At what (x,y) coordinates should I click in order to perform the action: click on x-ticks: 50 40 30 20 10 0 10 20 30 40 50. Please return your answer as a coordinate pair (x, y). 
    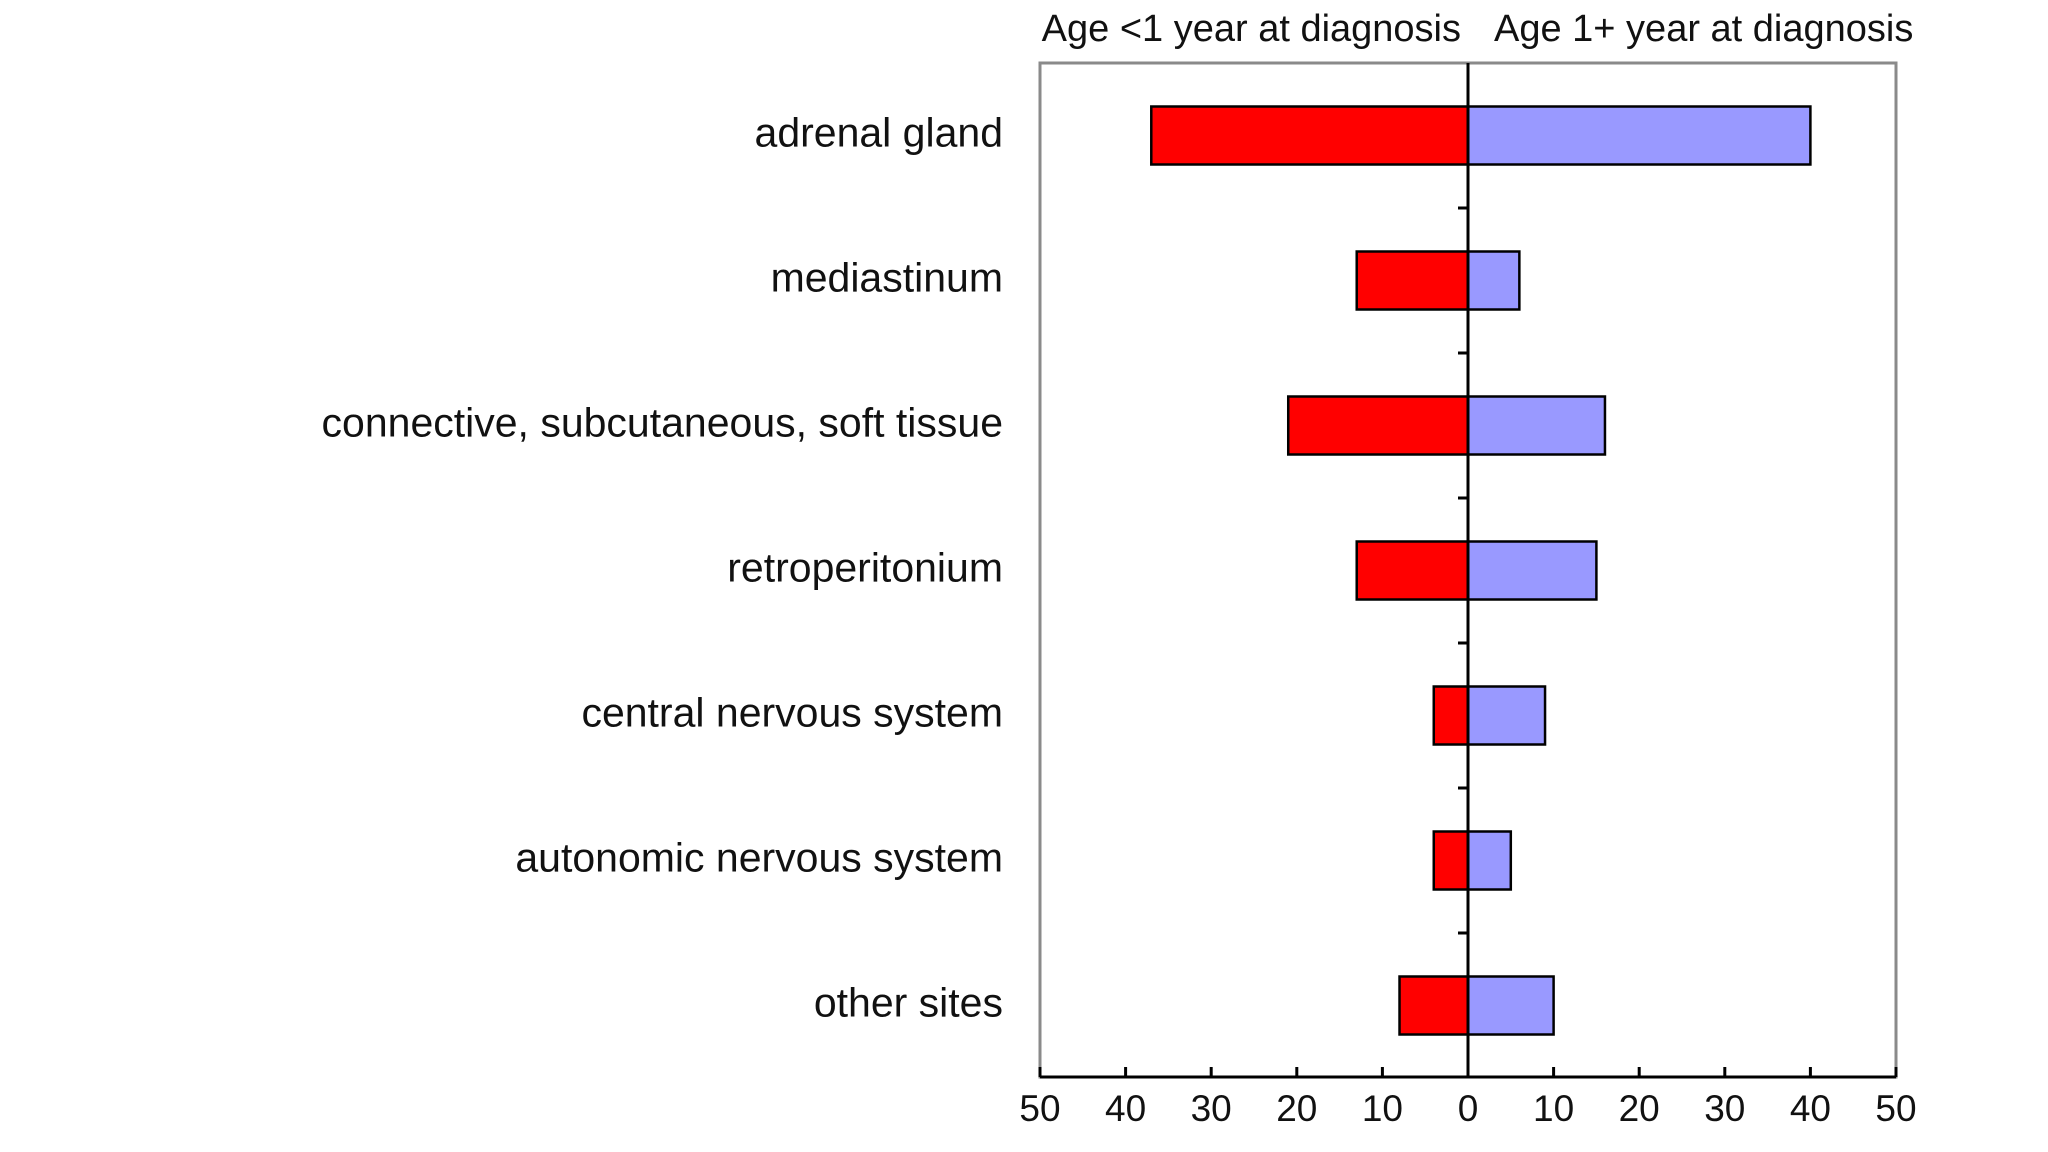
    Looking at the image, I should click on (1468, 1098).